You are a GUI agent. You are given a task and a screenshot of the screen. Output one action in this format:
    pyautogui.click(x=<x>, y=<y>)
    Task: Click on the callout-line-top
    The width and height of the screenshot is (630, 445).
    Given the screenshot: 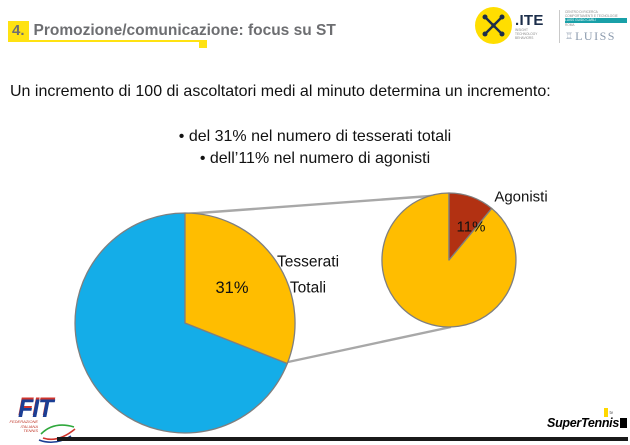 What is the action you would take?
    pyautogui.click(x=314, y=204)
    